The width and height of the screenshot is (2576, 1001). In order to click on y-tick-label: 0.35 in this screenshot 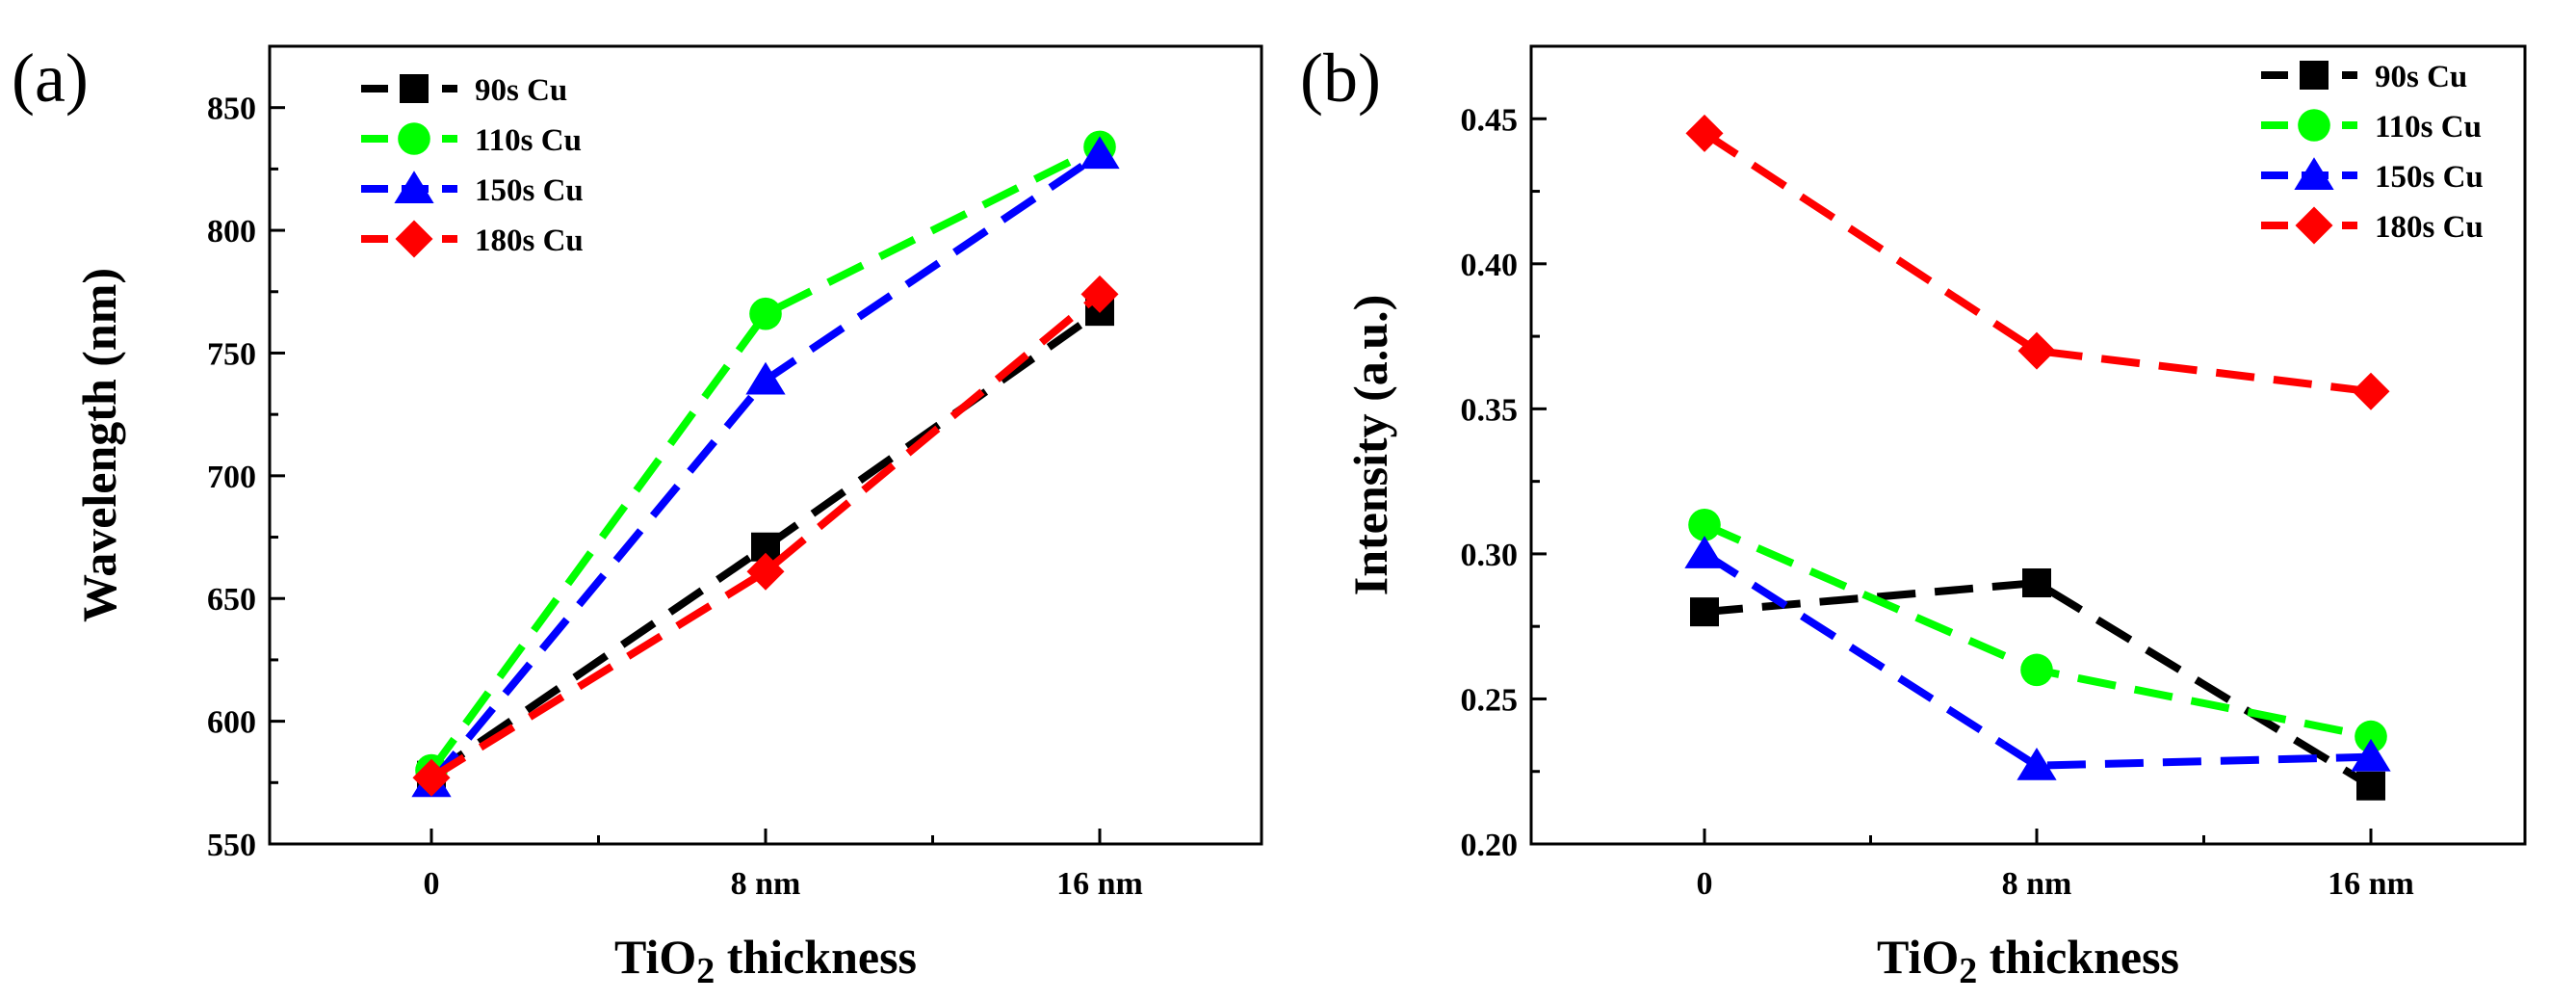, I will do `click(1490, 410)`.